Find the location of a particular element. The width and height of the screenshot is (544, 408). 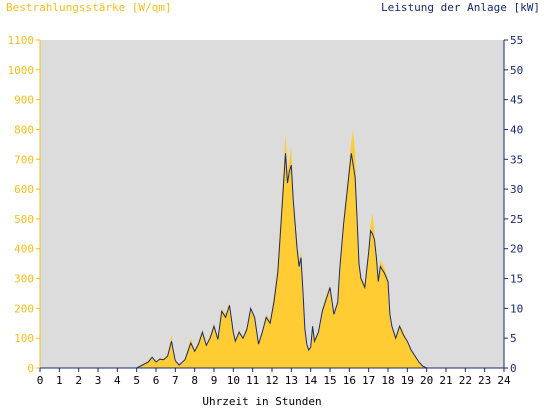

x-tick-label: 16 is located at coordinates (349, 380).